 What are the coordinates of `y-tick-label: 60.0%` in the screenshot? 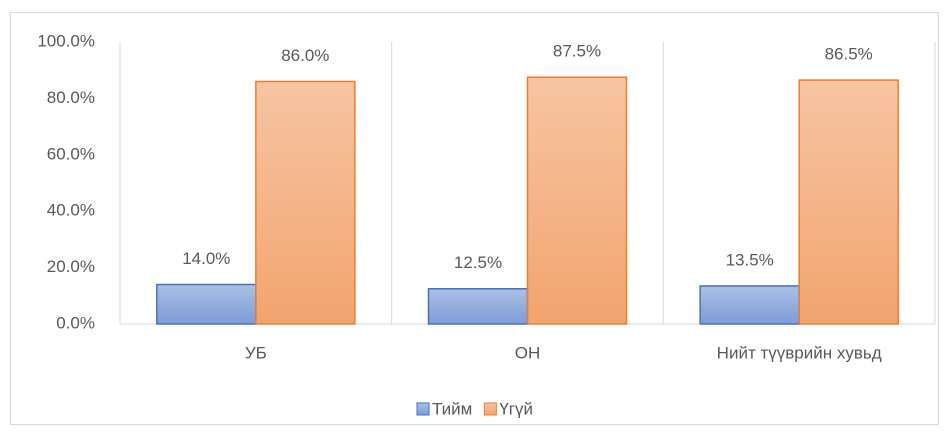 It's located at (71, 153).